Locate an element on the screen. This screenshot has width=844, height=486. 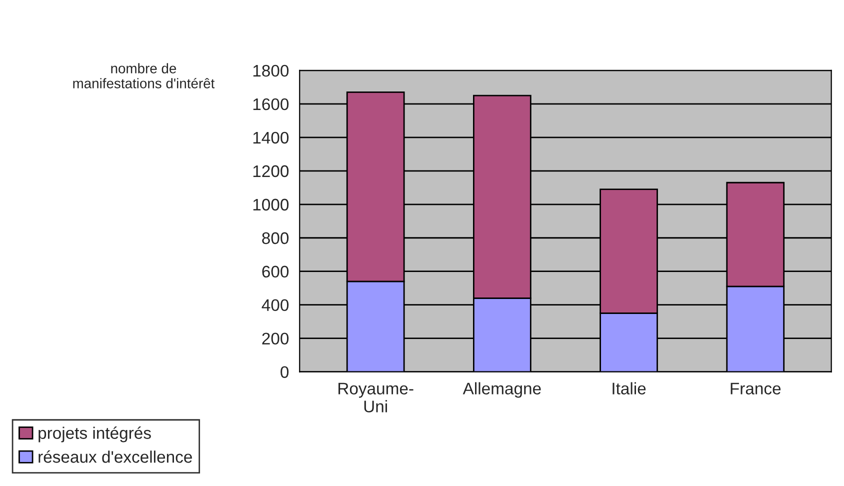
y-axis-title: nombre de manifestations d'intérêt is located at coordinates (144, 75).